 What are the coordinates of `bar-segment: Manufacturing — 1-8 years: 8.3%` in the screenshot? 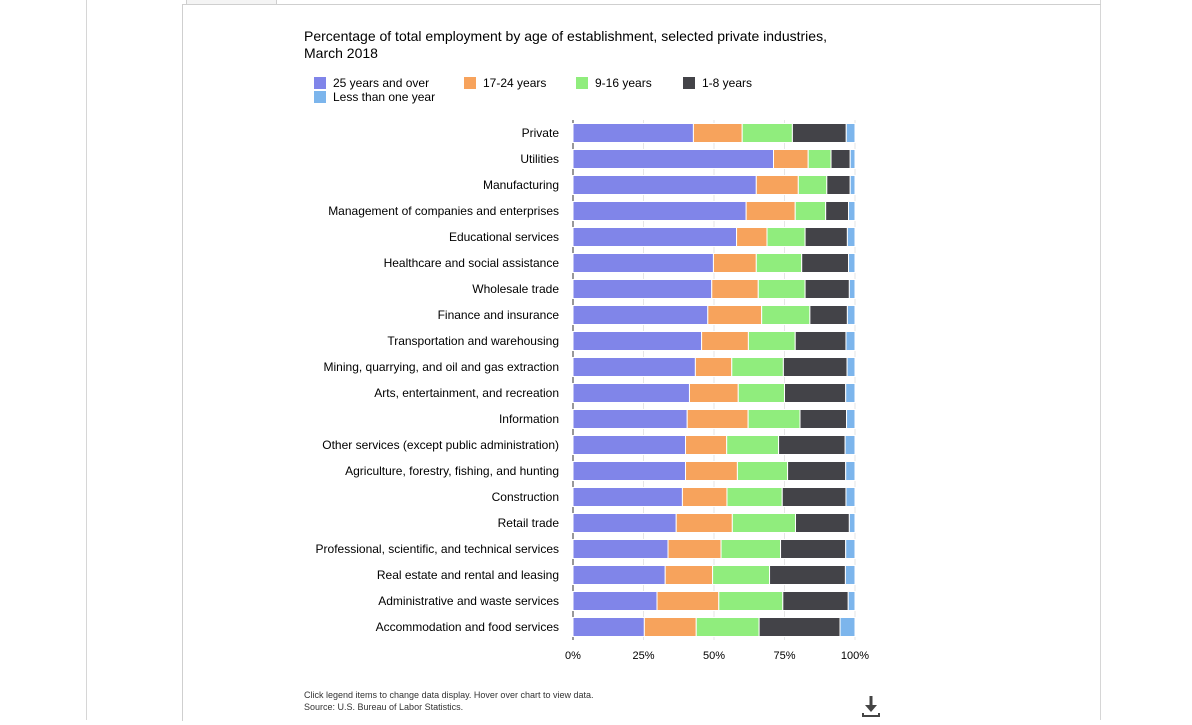 It's located at (838, 185).